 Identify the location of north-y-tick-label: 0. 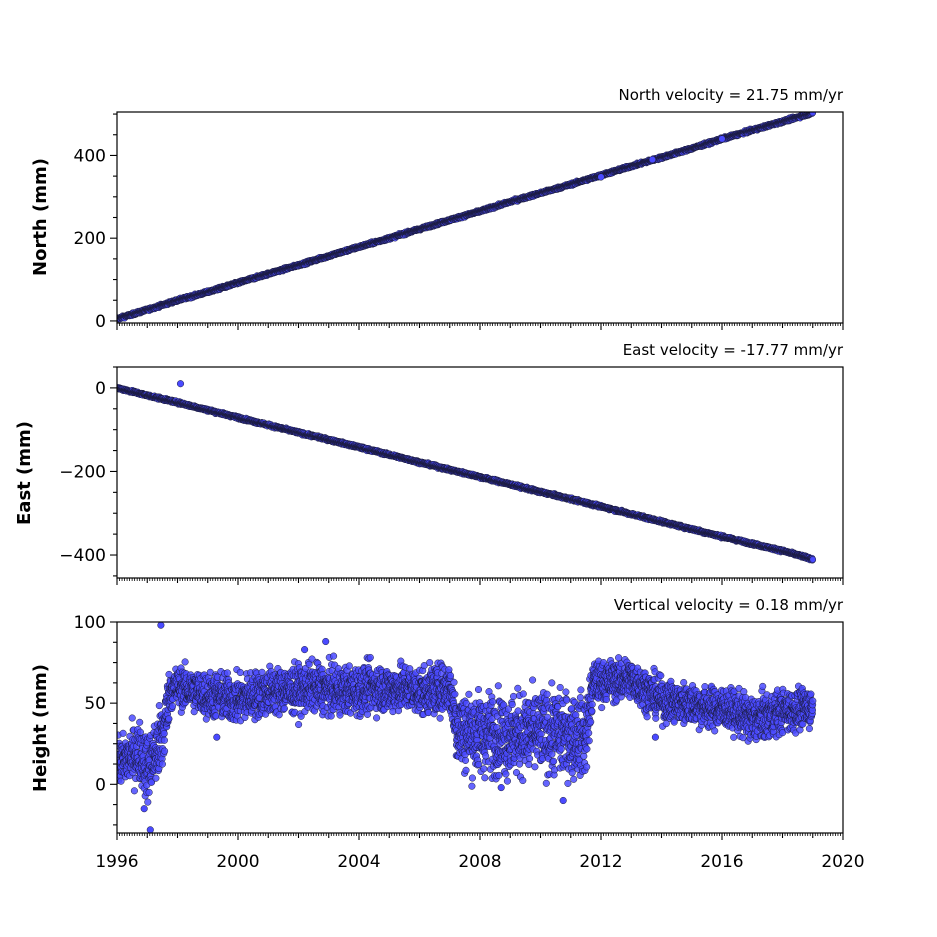
(100, 322).